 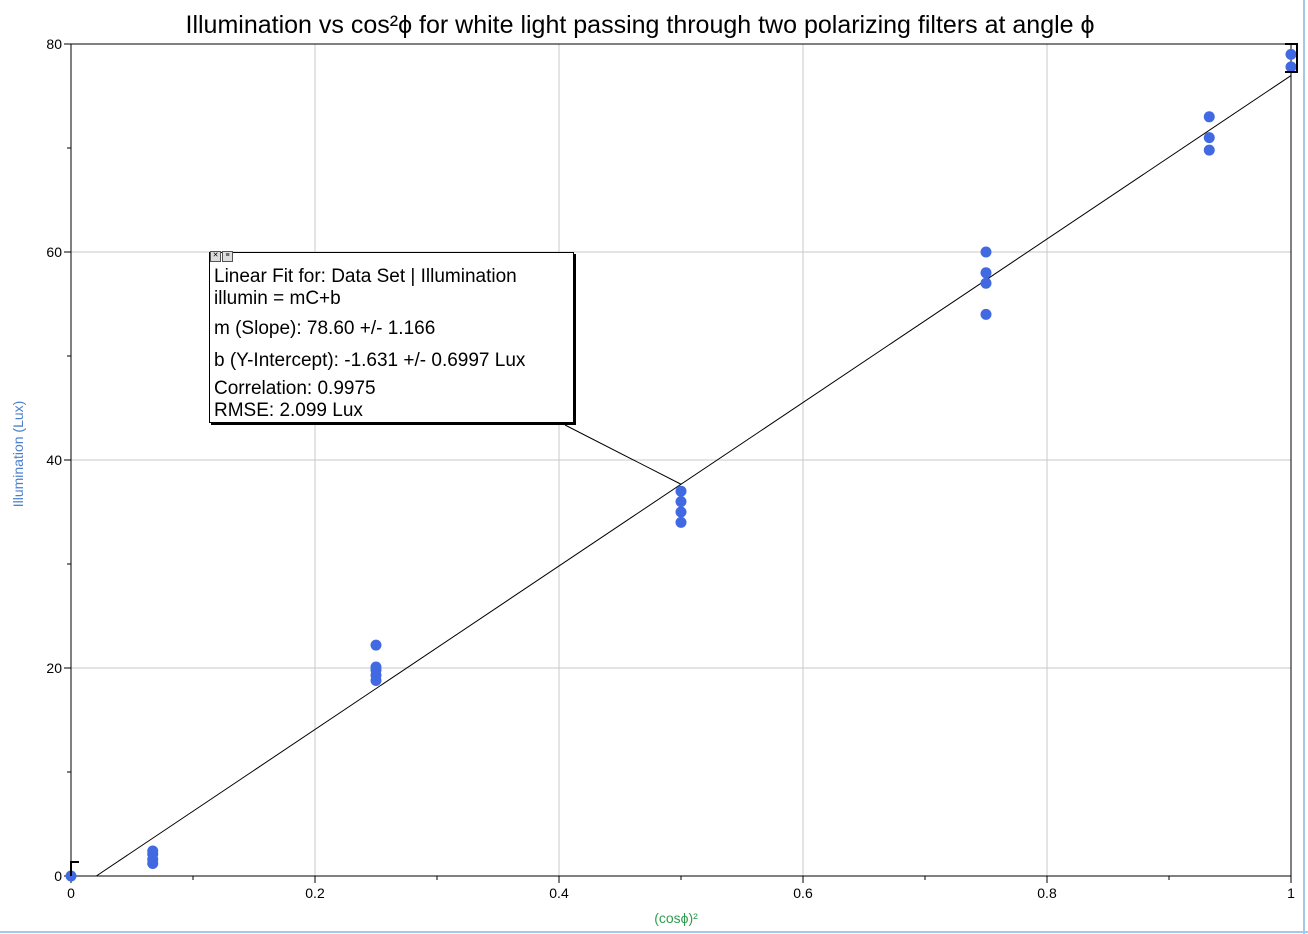 What do you see at coordinates (54, 252) in the screenshot?
I see `y-tick-label: 60` at bounding box center [54, 252].